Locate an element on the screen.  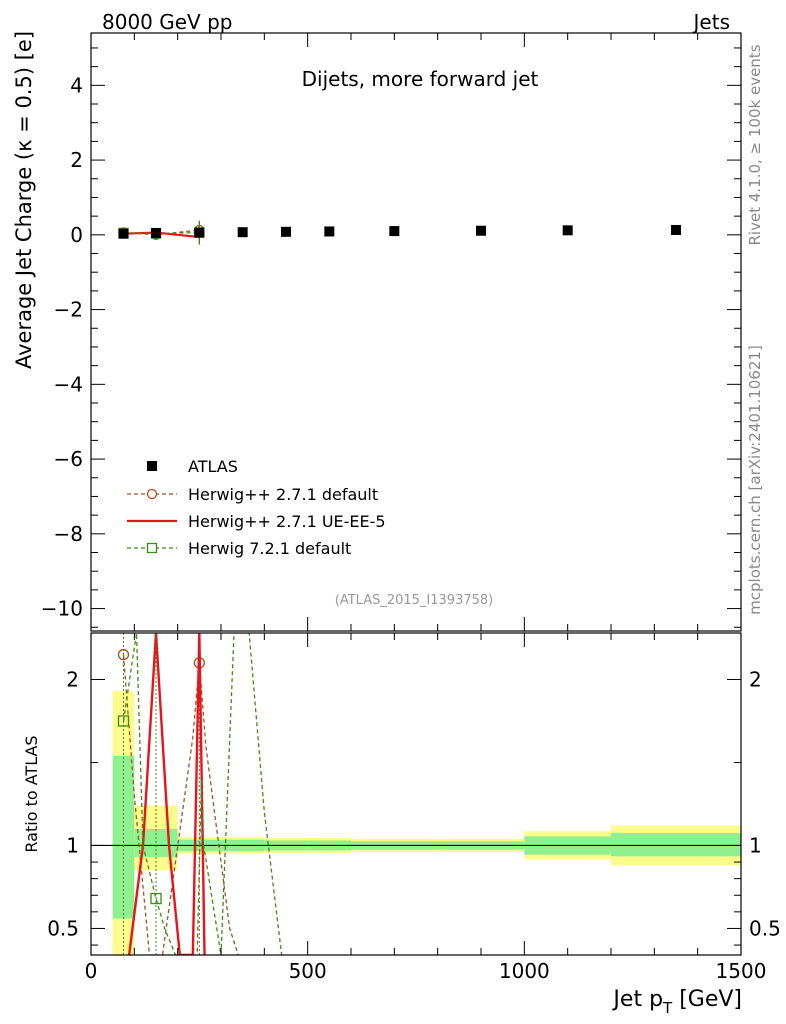
y-tick-label: −4 is located at coordinates (68, 384).